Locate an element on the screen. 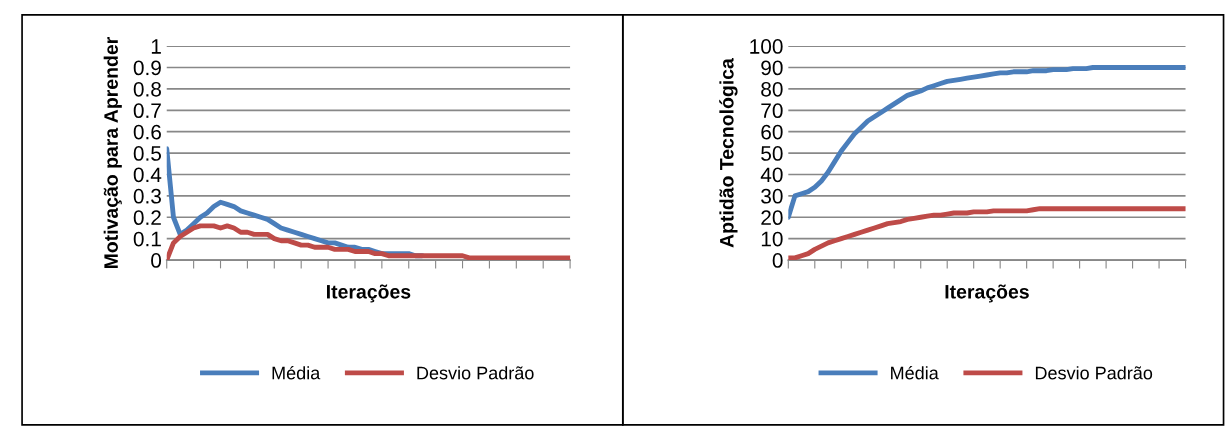  y-tick-label: 60 is located at coordinates (772, 132).